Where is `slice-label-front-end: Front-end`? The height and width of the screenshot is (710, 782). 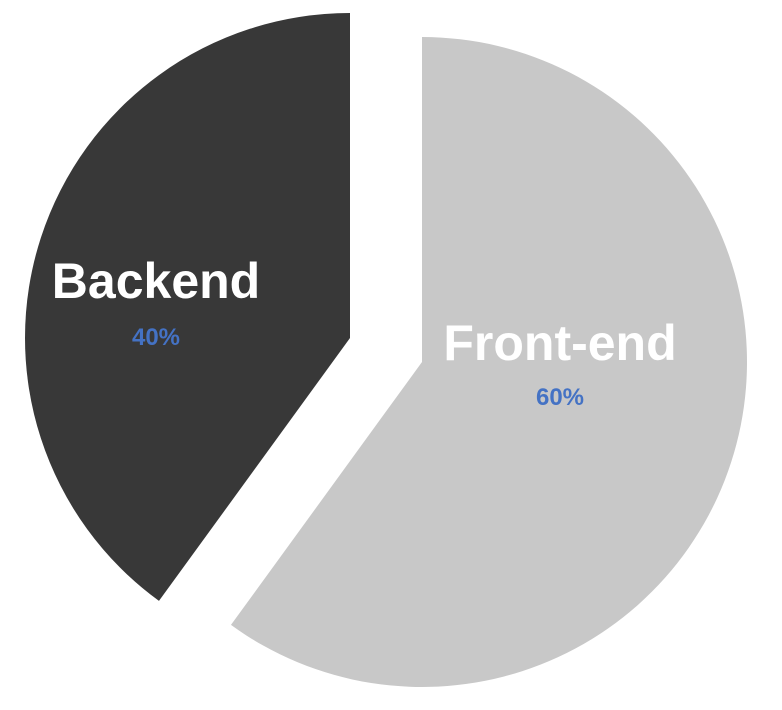 slice-label-front-end: Front-end is located at coordinates (559, 343).